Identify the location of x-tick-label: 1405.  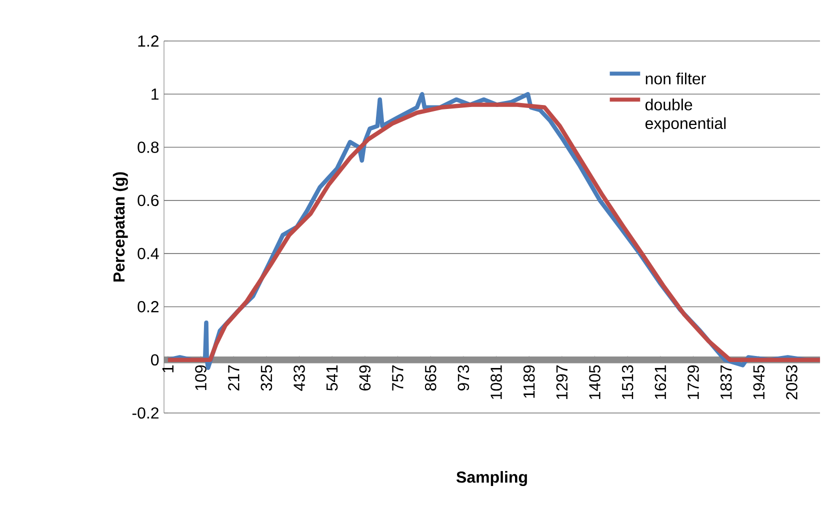
(594, 382).